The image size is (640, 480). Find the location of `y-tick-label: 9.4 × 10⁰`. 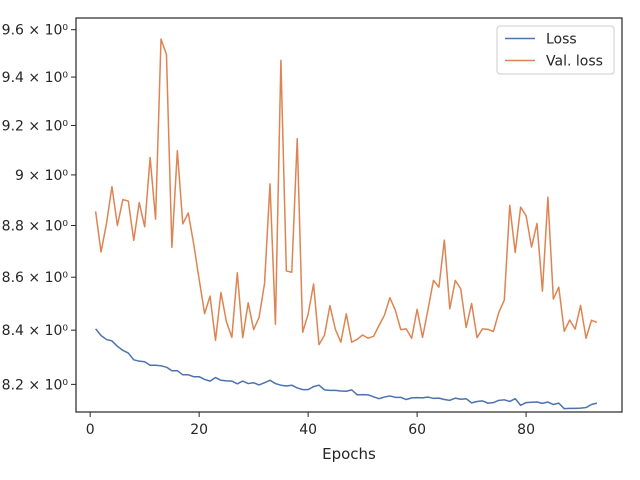

y-tick-label: 9.4 × 10⁰ is located at coordinates (35, 78).